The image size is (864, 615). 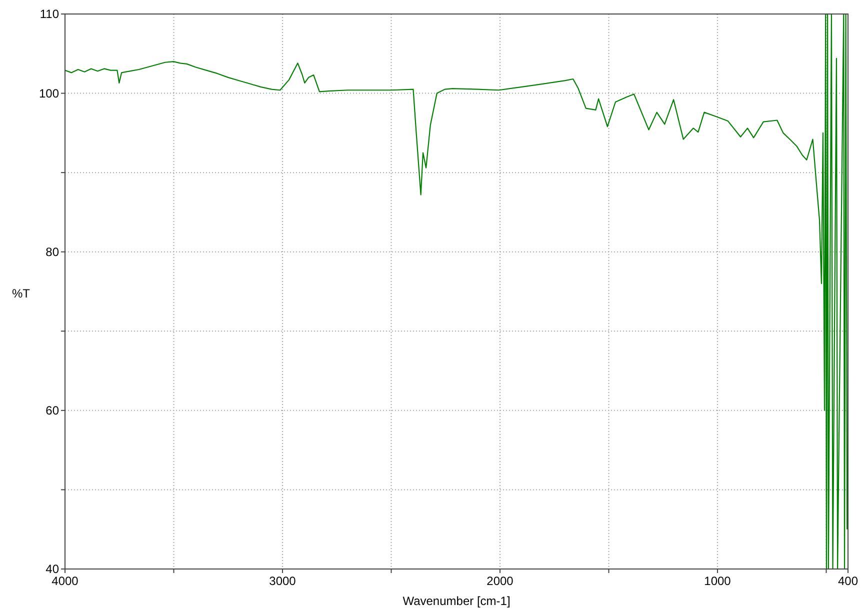 What do you see at coordinates (848, 581) in the screenshot?
I see `x-tick-label: 400` at bounding box center [848, 581].